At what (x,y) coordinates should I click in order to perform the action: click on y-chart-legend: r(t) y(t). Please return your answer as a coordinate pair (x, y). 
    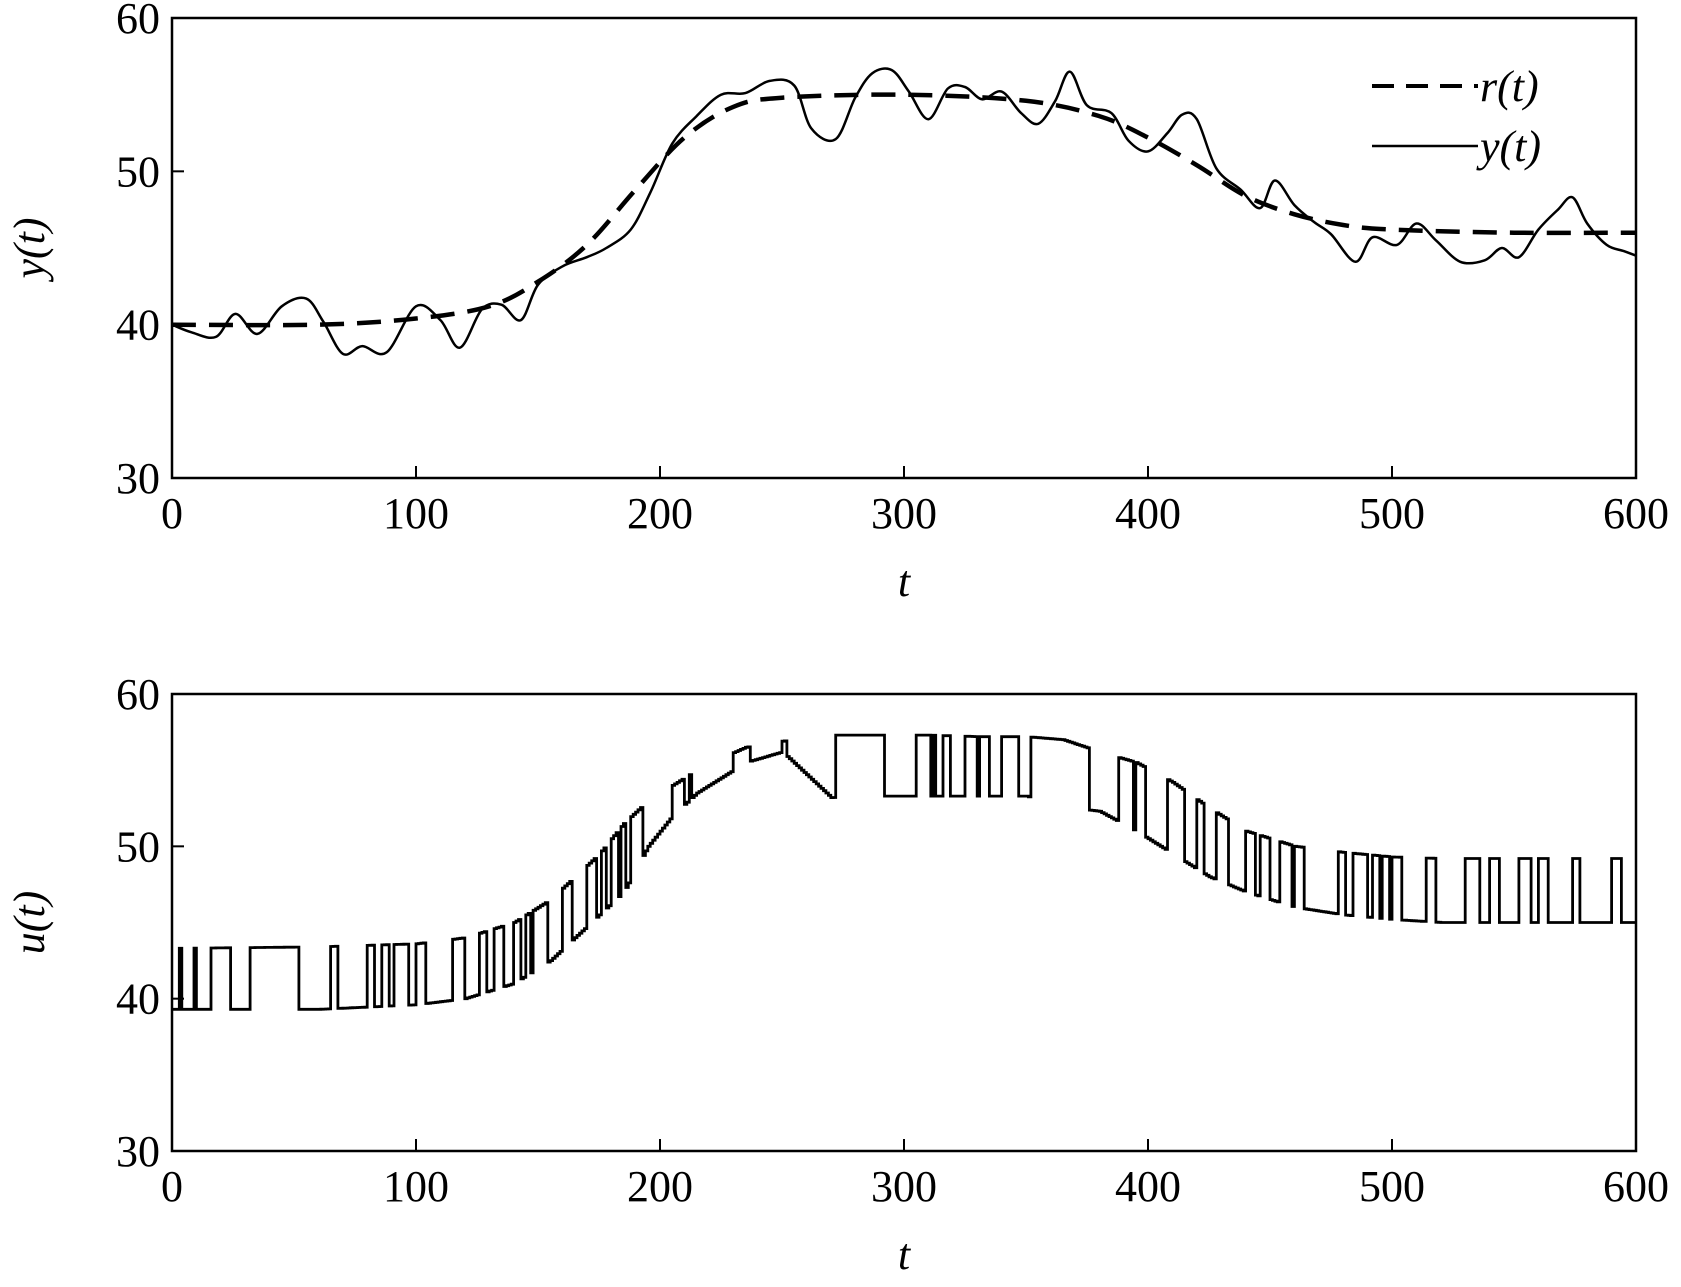
    Looking at the image, I should click on (1456, 116).